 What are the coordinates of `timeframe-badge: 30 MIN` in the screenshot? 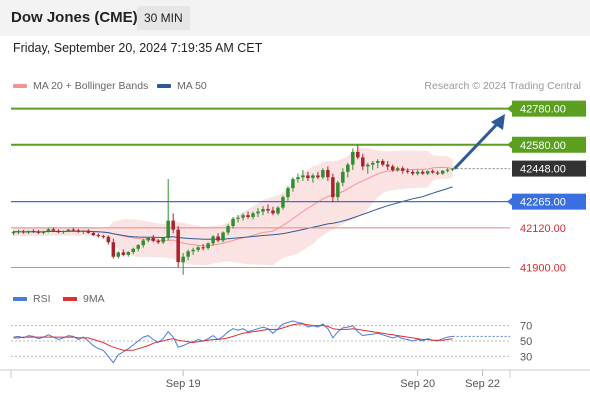 It's located at (163, 18).